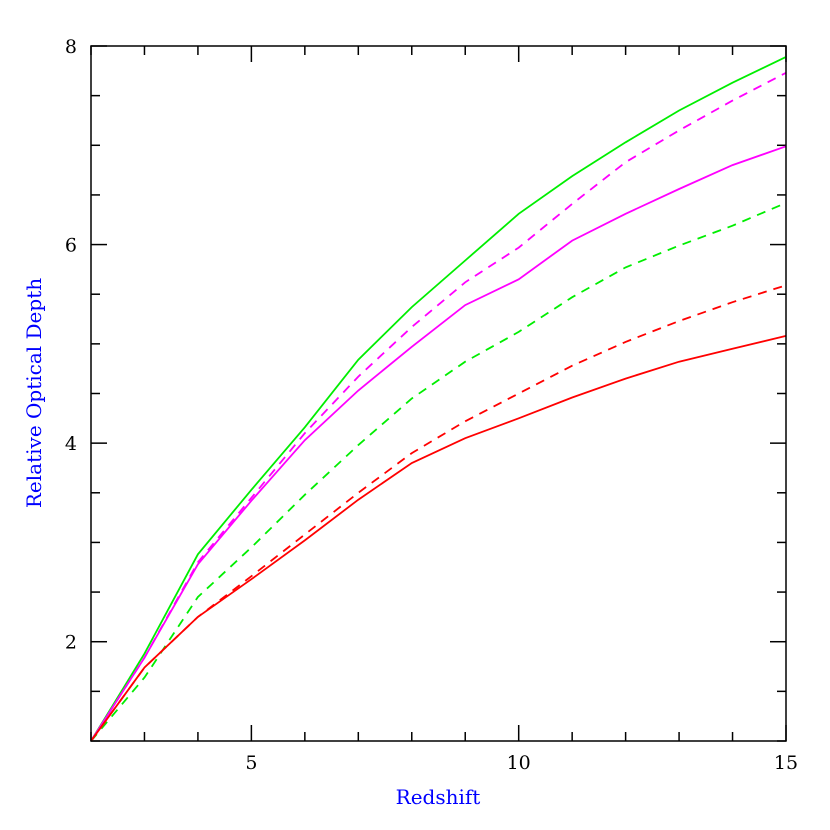 This screenshot has width=830, height=830. Describe the element at coordinates (519, 763) in the screenshot. I see `x-tick-label: 10` at that location.